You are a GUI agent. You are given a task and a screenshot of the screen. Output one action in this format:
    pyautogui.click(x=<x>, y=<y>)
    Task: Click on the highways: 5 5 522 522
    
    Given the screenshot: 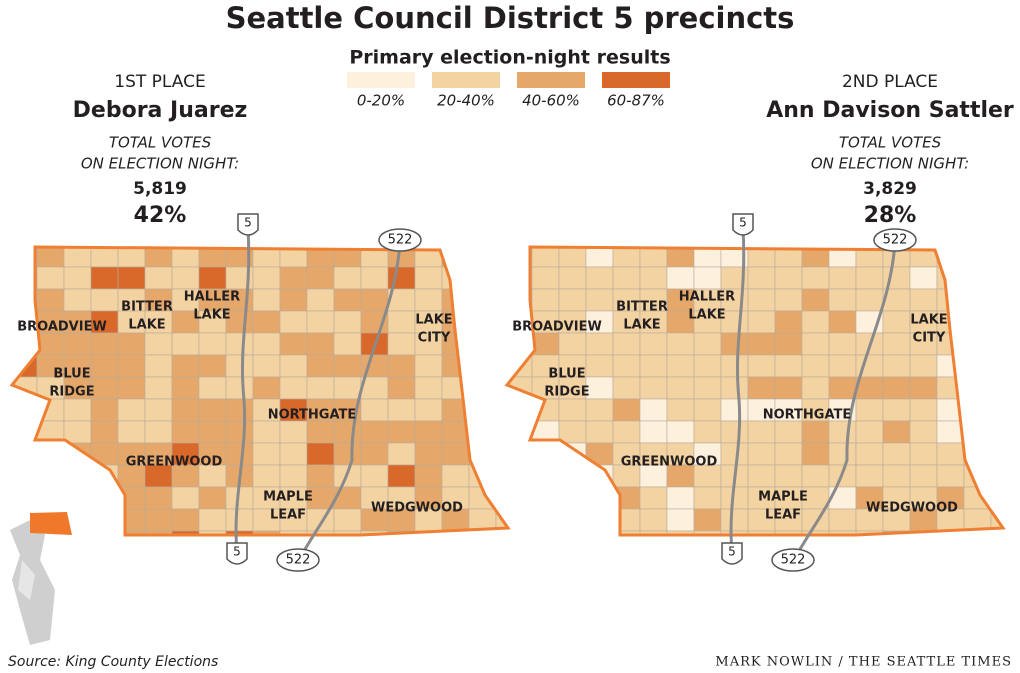 What is the action you would take?
    pyautogui.click(x=819, y=392)
    